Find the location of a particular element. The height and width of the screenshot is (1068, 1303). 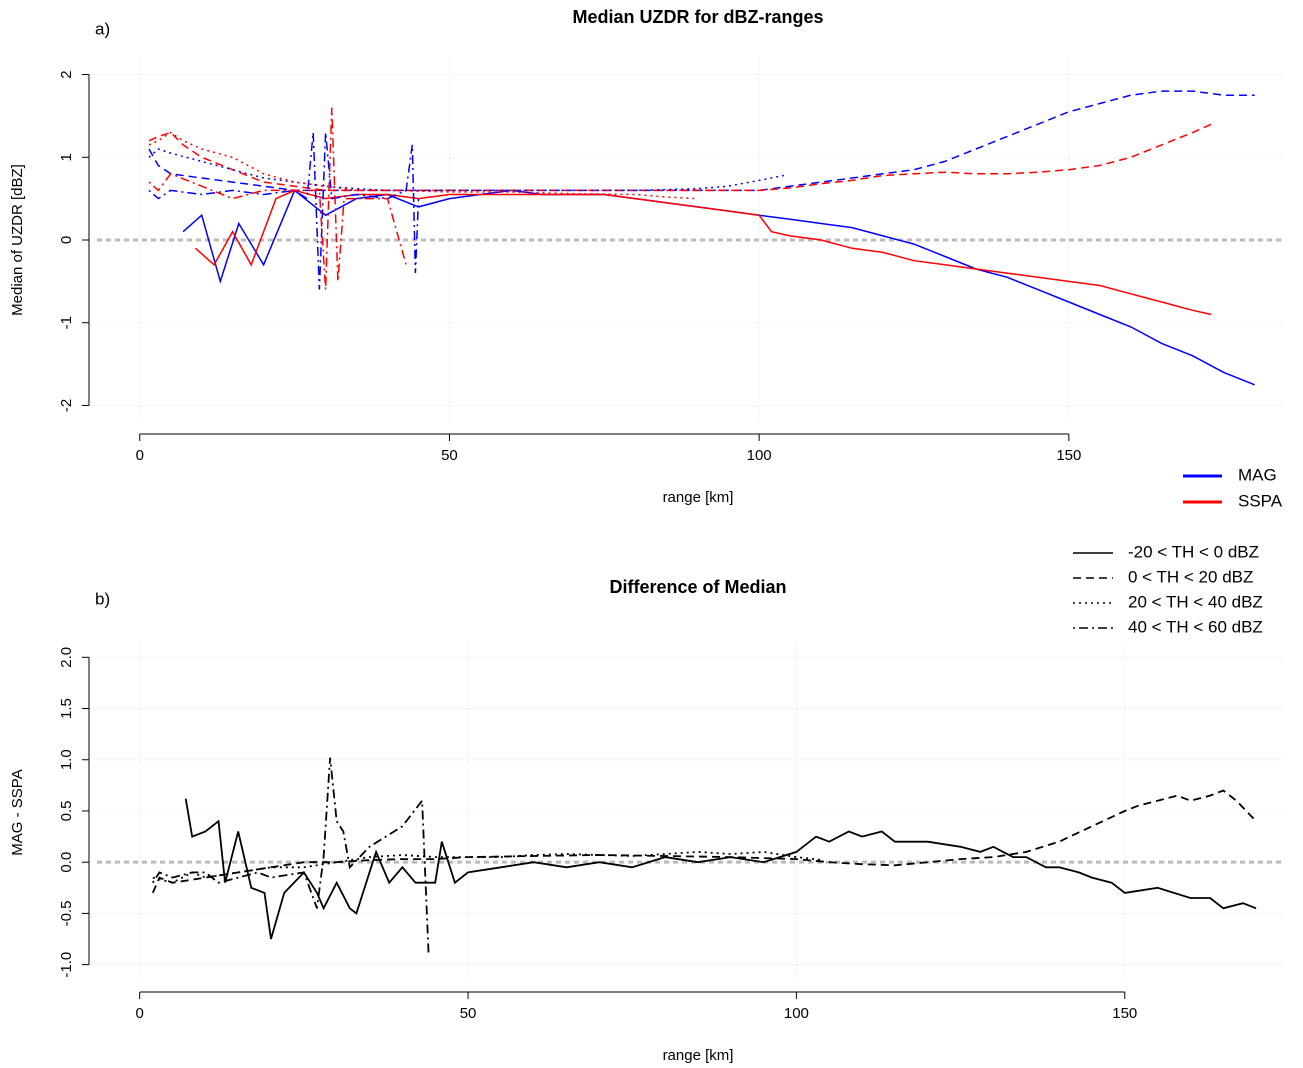

y-tick-label: -1.0 is located at coordinates (66, 965).